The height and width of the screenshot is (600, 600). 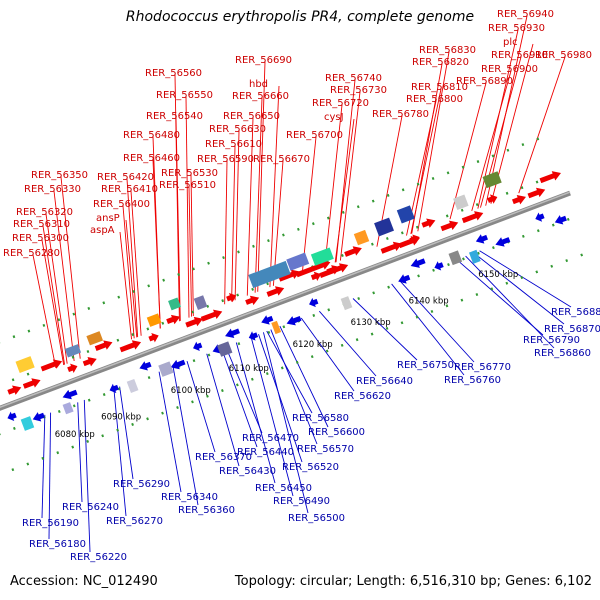 What do you see at coordinates (563, 55) in the screenshot?
I see `forward-gene-label: RER_56980` at bounding box center [563, 55].